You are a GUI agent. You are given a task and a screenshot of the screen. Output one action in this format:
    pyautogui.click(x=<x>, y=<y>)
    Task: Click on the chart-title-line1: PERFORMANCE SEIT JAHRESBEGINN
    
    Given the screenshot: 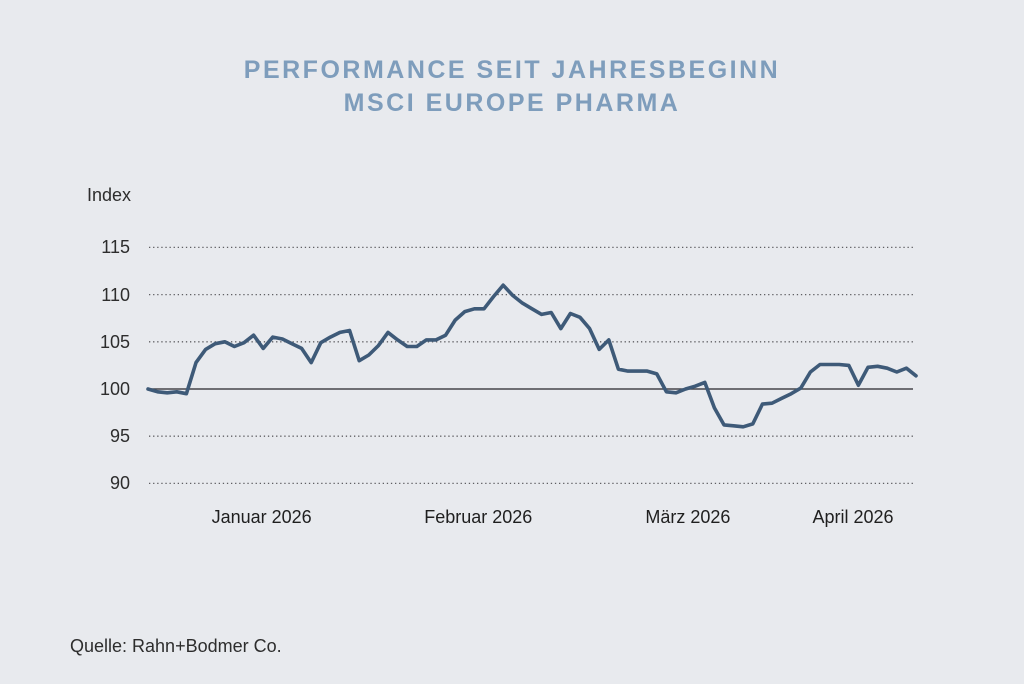 What is the action you would take?
    pyautogui.click(x=512, y=70)
    